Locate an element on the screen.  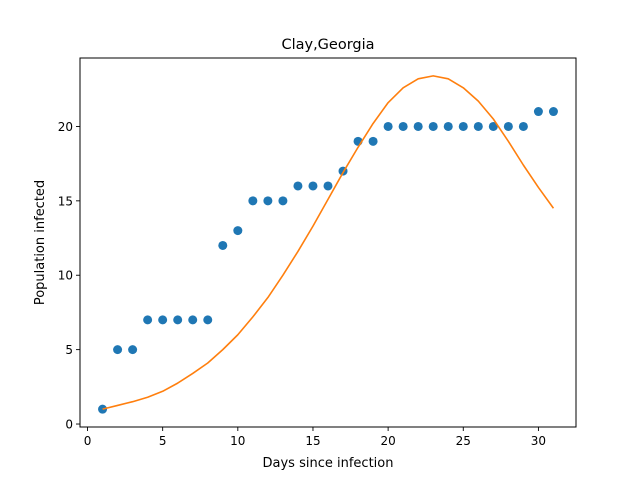
x-axis: 0 5 10 15 20 25 30 is located at coordinates (315, 437).